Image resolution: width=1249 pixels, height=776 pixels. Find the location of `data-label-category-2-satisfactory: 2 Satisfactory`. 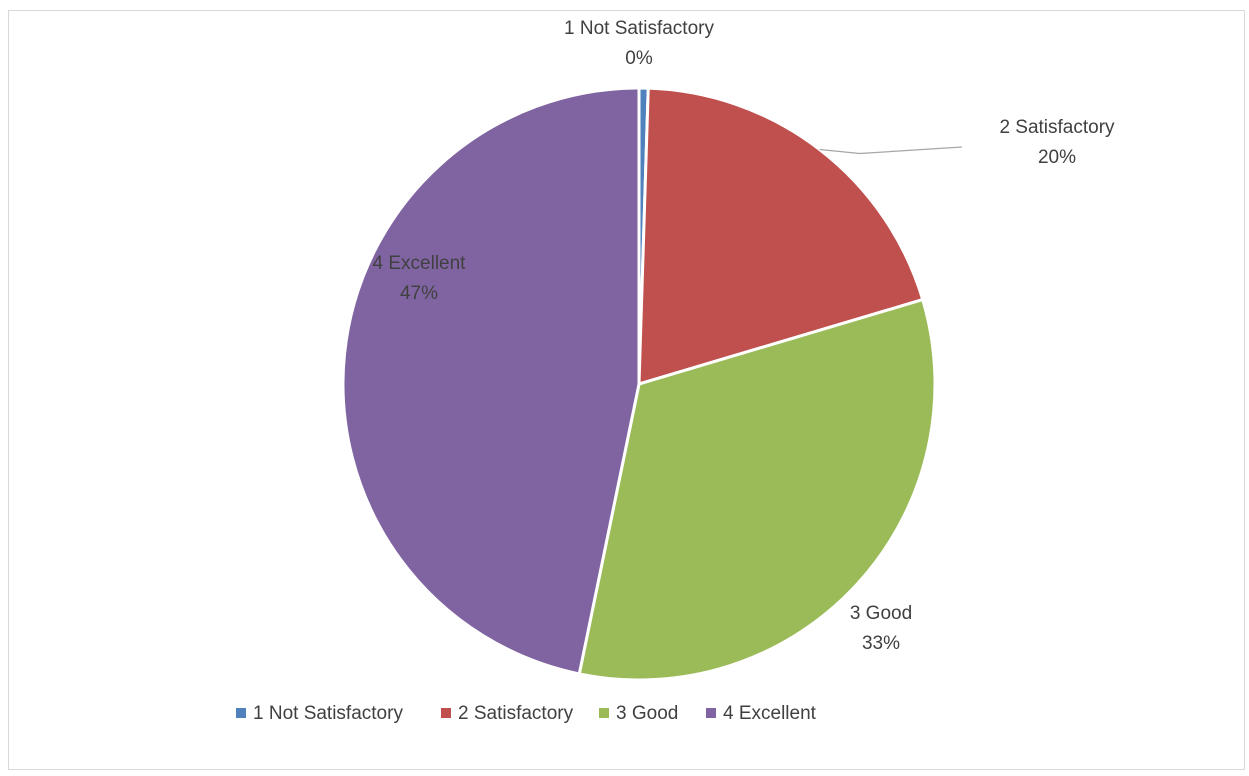

data-label-category-2-satisfactory: 2 Satisfactory is located at coordinates (1057, 127).